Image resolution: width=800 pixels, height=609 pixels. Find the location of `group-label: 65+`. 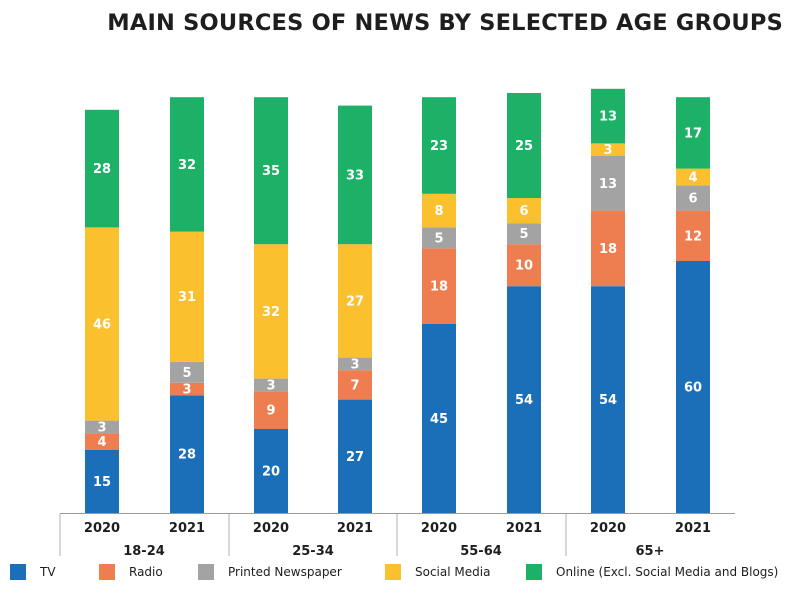

group-label: 65+ is located at coordinates (650, 551).